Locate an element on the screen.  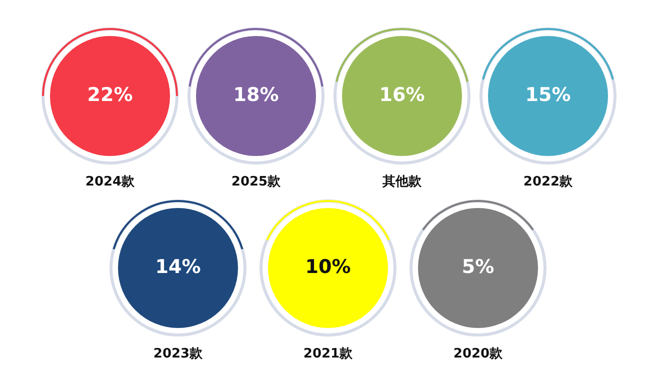
data-label: 16% is located at coordinates (402, 95).